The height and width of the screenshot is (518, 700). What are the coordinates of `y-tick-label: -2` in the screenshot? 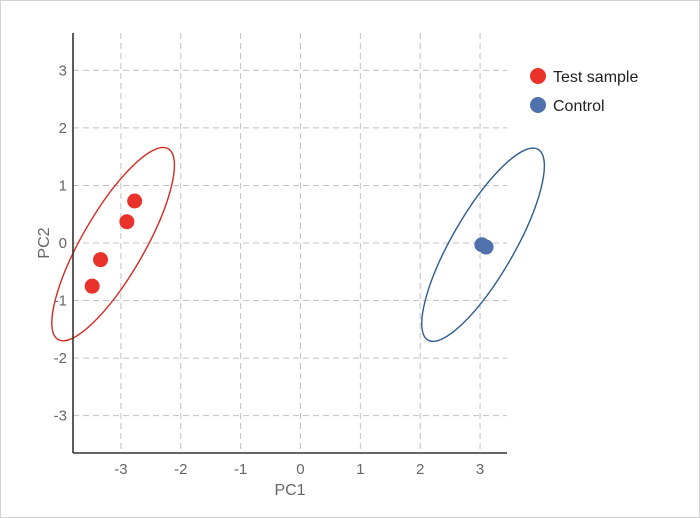 It's located at (60, 358).